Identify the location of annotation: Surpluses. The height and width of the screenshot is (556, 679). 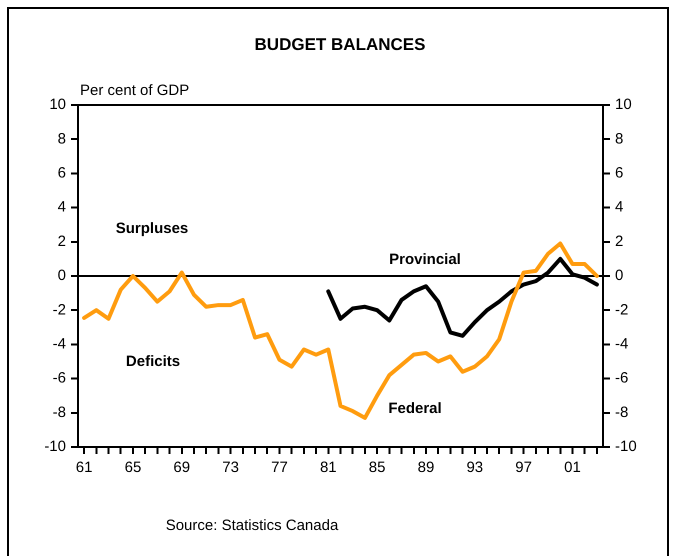
(152, 228).